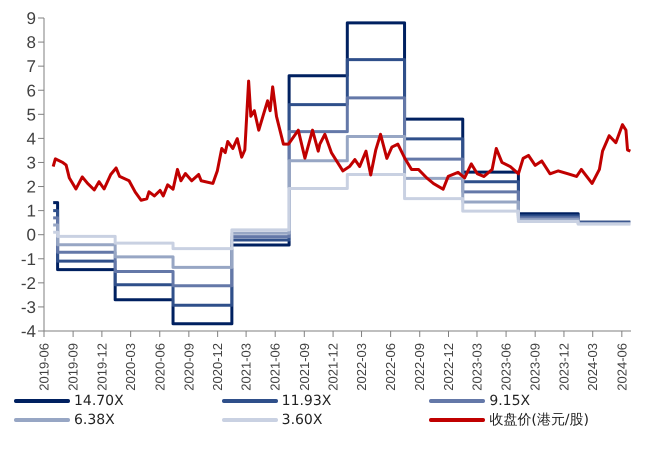  Describe the element at coordinates (44, 367) in the screenshot. I see `x-tick-label: 2019-06` at that location.